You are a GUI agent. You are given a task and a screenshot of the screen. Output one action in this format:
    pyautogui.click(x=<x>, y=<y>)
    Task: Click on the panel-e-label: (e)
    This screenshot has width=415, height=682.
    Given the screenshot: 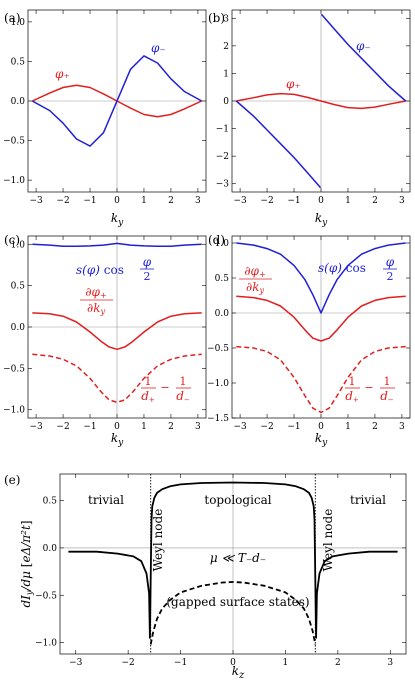 What is the action you would take?
    pyautogui.click(x=12, y=480)
    